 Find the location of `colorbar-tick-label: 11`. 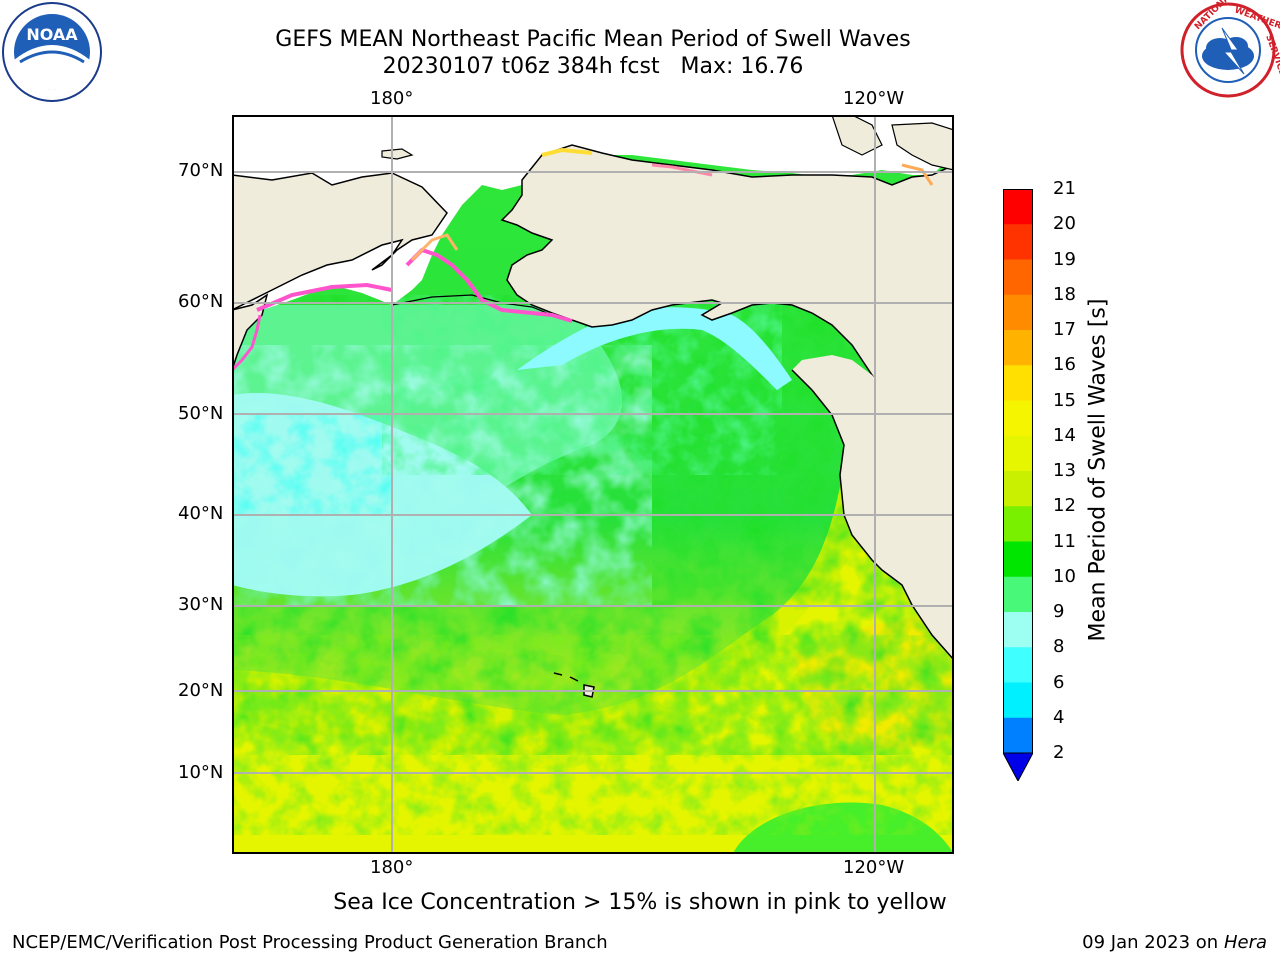

colorbar-tick-label: 11 is located at coordinates (1064, 541).